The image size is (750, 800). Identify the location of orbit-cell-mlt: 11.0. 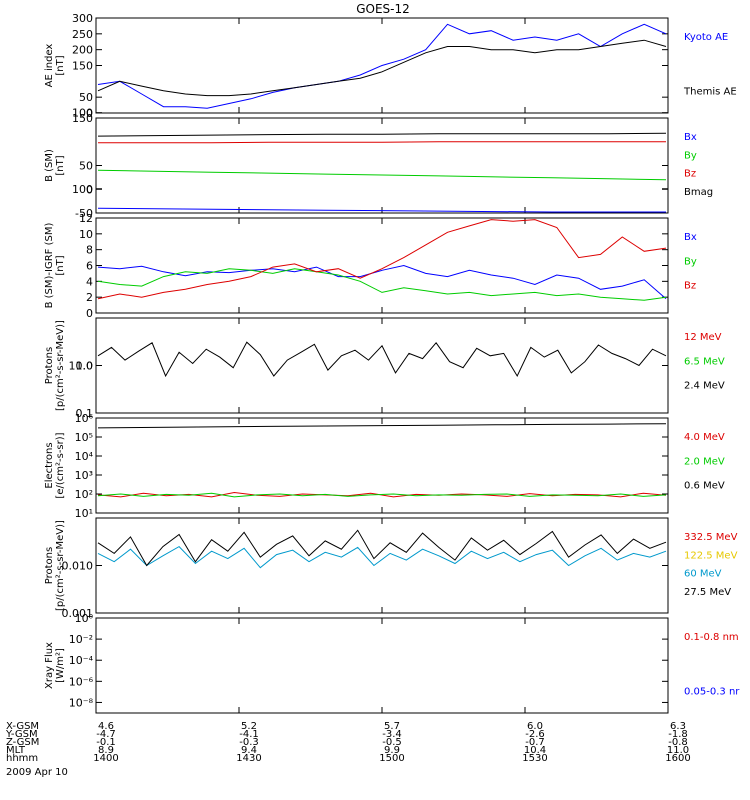
(678, 750).